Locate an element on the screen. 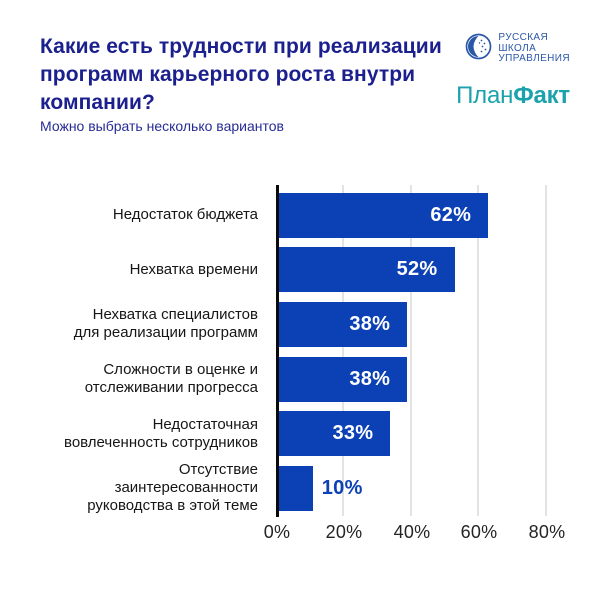 This screenshot has width=600, height=600. planfakt-regular: План is located at coordinates (485, 95).